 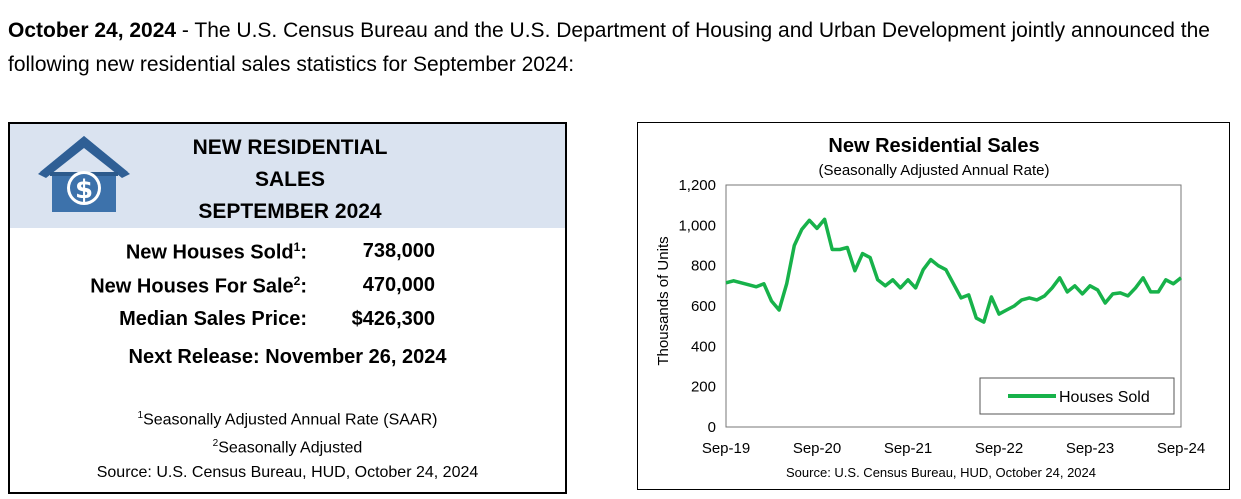 I want to click on x-tick-label: Sep-22, so click(x=999, y=448).